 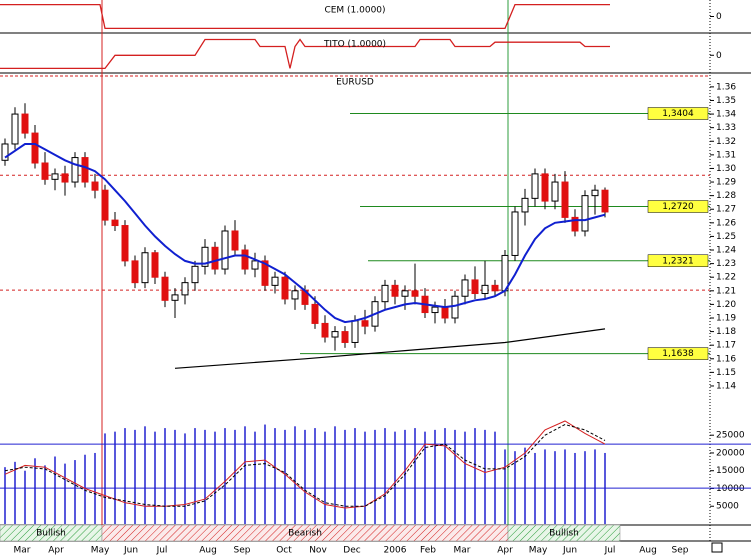 I want to click on y-tick-label: 1.35, so click(x=726, y=101).